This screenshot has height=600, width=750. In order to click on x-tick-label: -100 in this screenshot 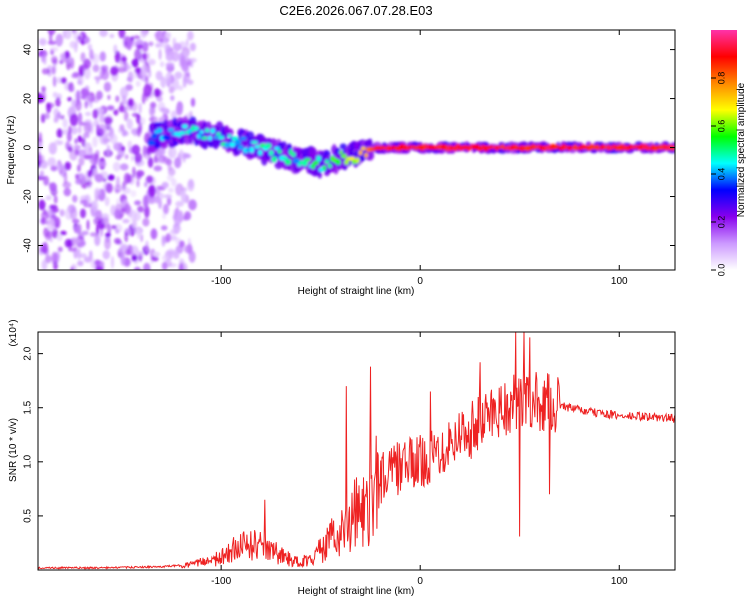, I will do `click(221, 581)`.